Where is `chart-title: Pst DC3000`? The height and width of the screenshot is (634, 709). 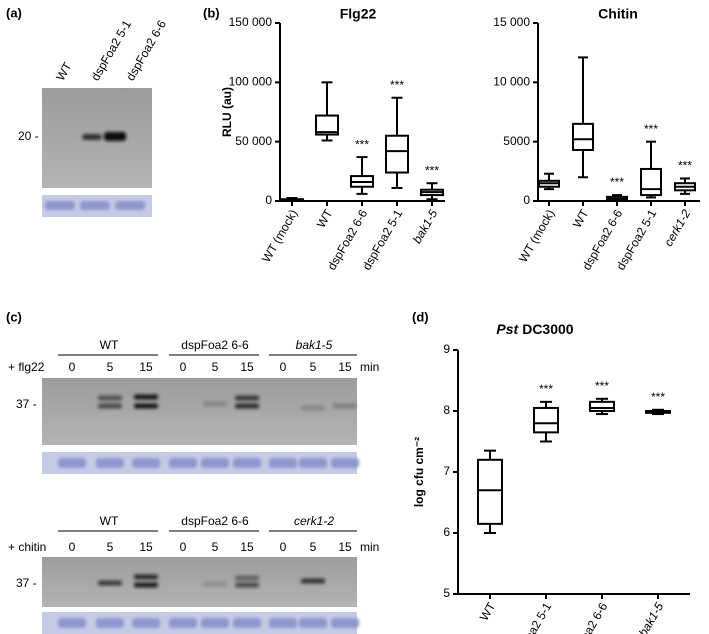 chart-title: Pst DC3000 is located at coordinates (534, 329).